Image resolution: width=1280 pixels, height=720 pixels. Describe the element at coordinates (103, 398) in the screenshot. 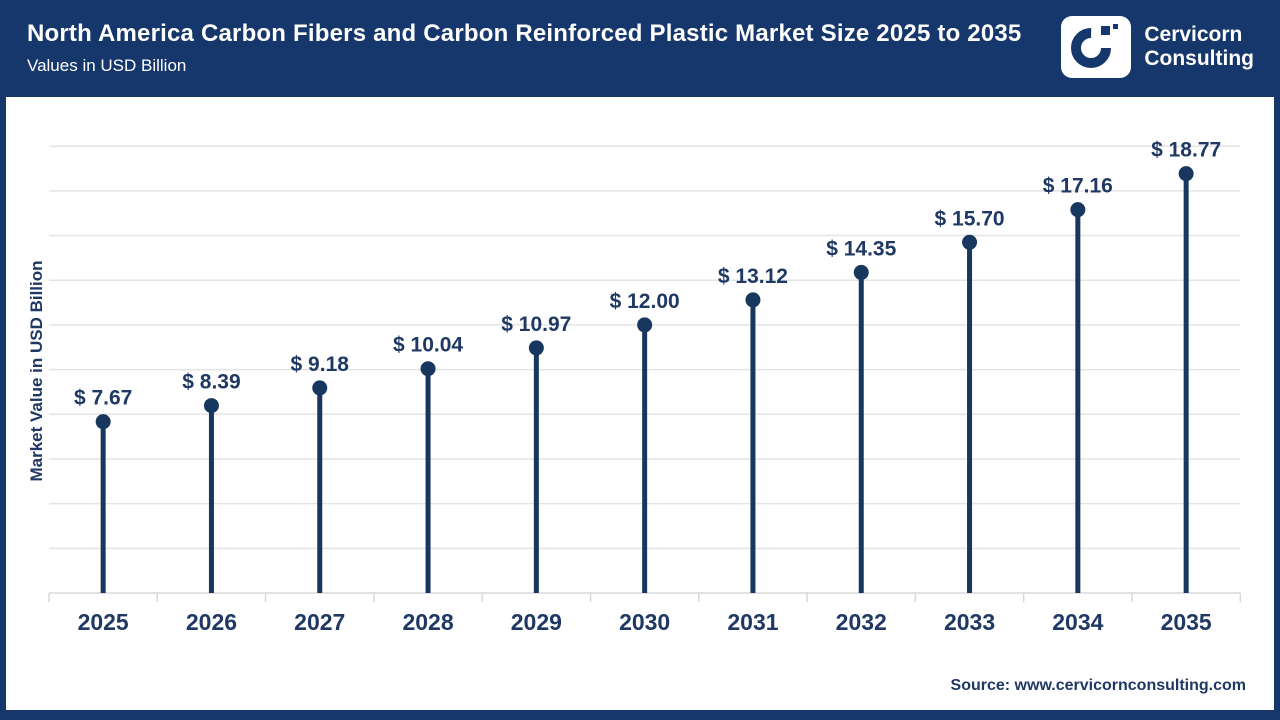

I see `value-label: $ 7.67` at that location.